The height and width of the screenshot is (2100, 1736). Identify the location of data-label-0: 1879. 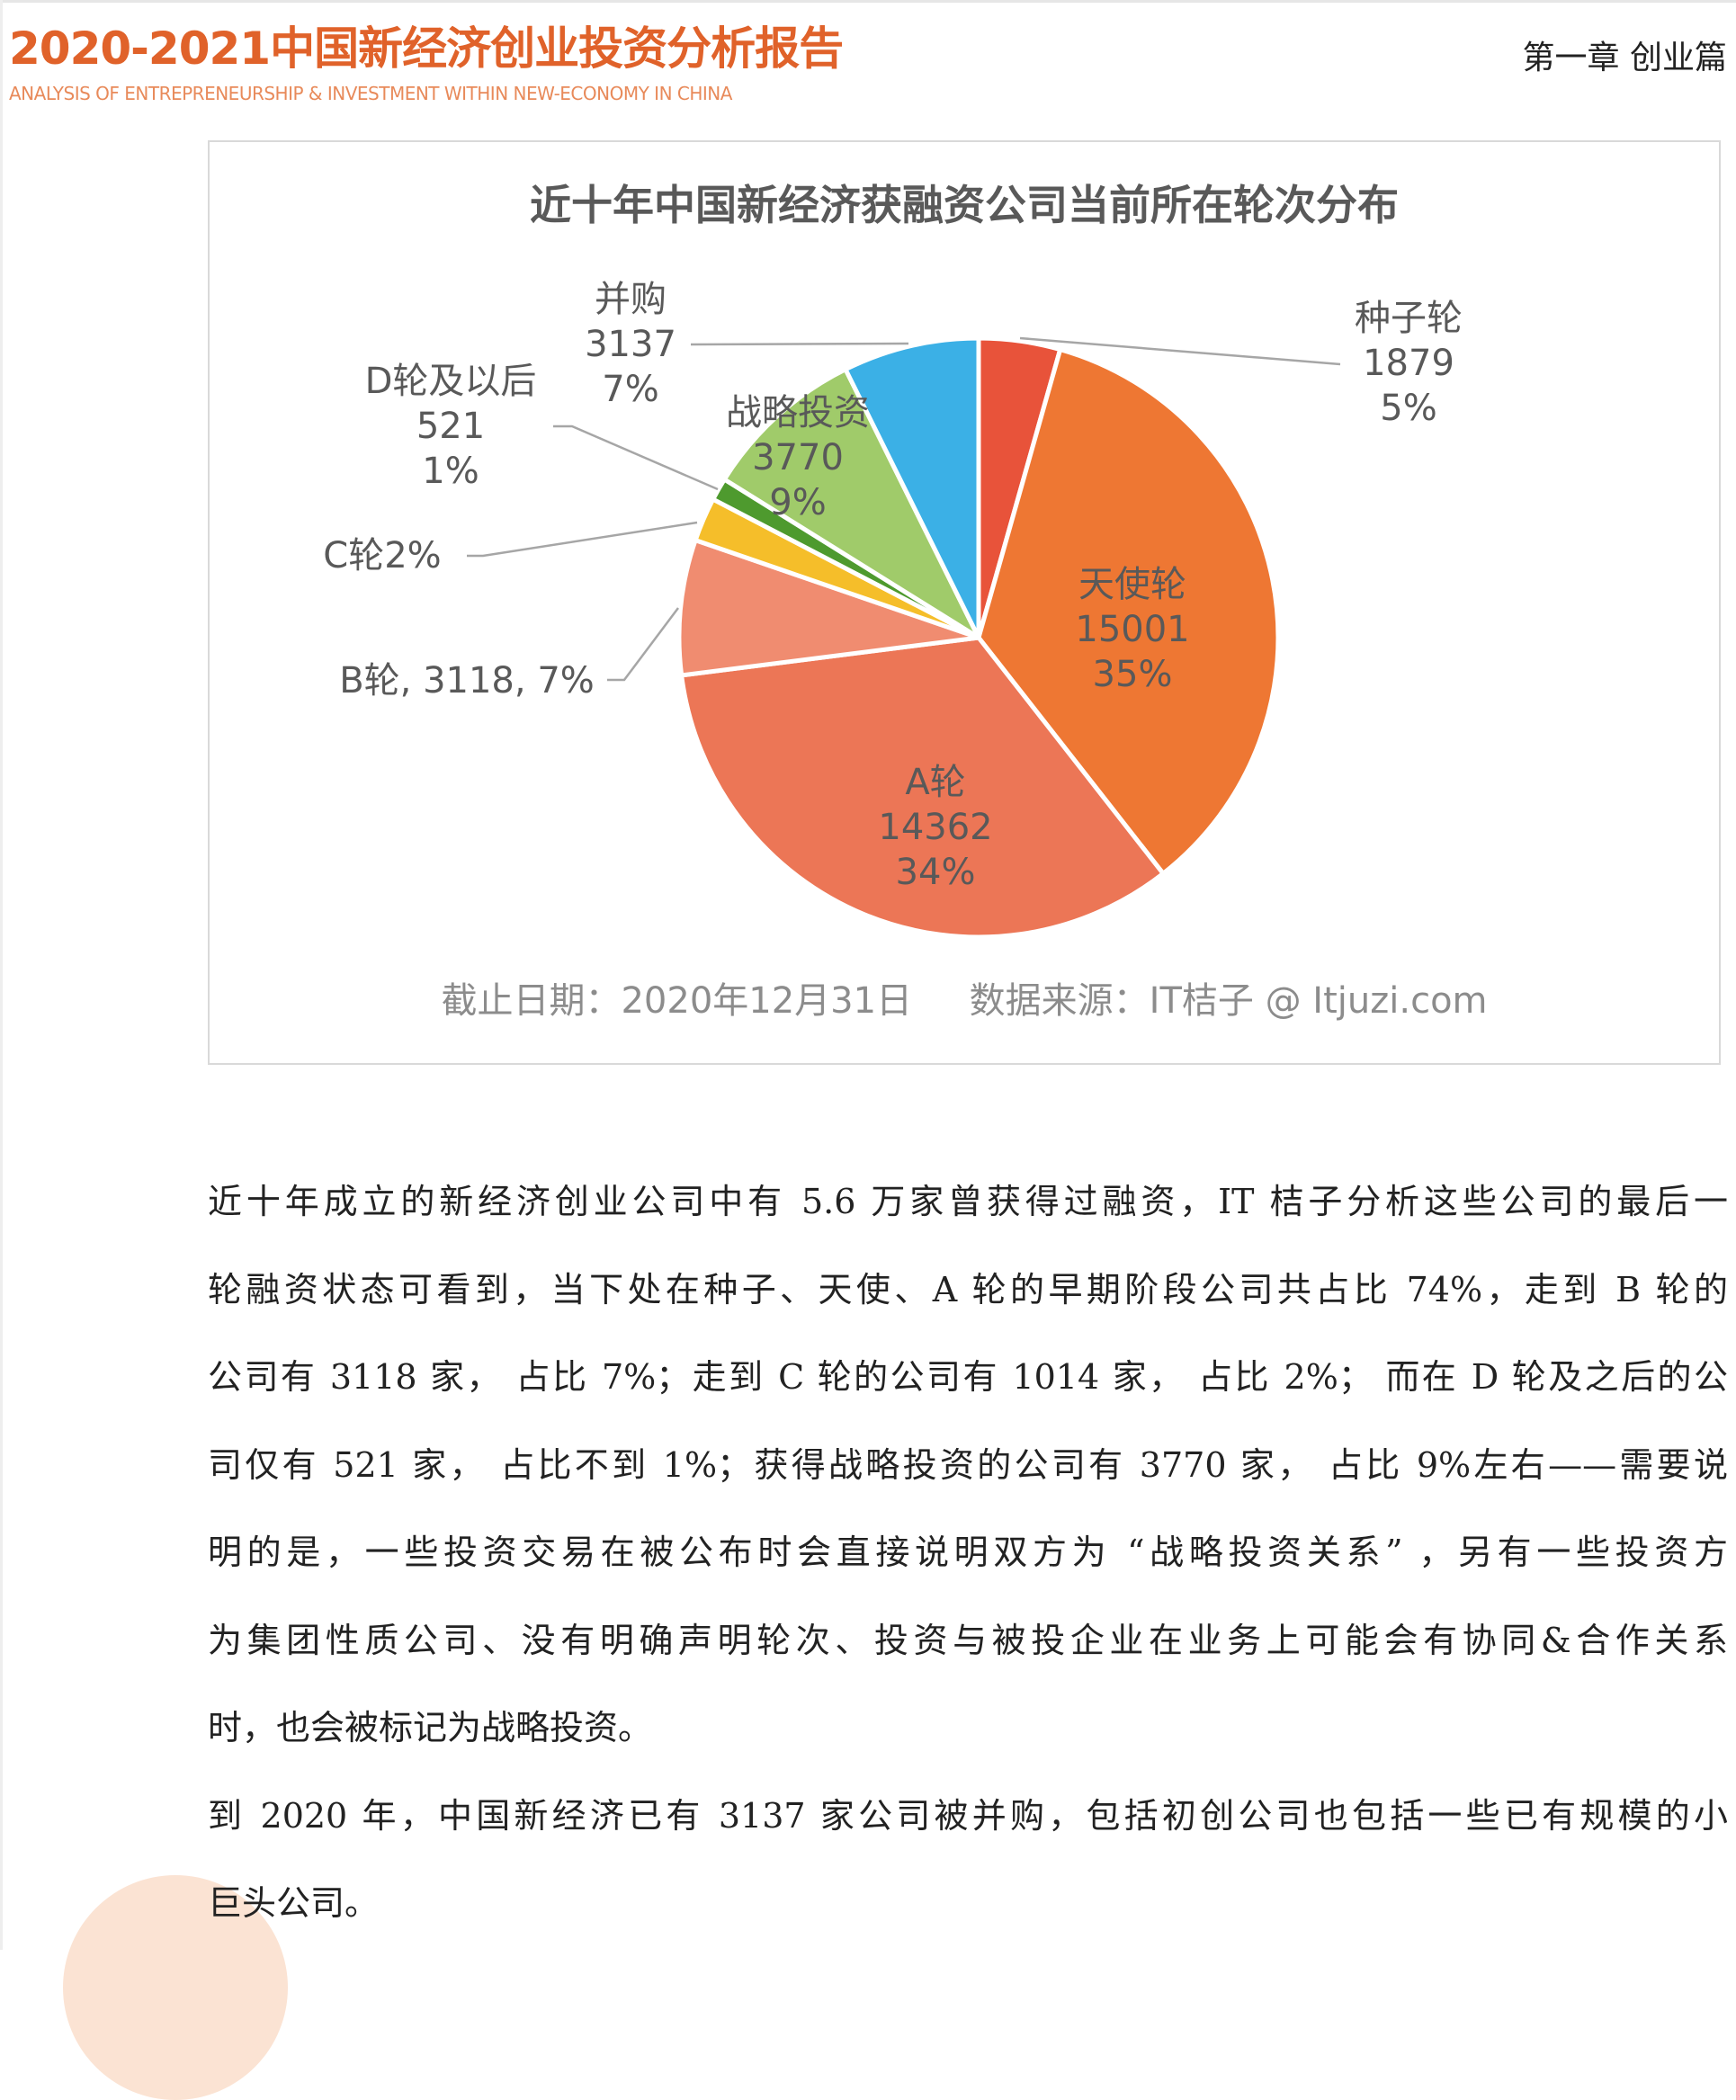
(1408, 364).